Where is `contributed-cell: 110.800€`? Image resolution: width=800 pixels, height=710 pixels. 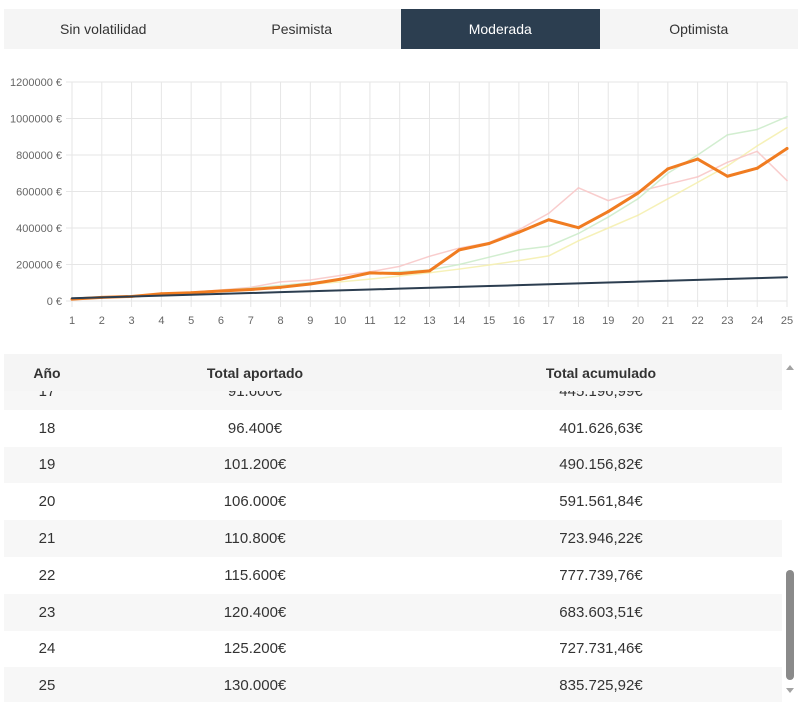 contributed-cell: 110.800€ is located at coordinates (255, 539).